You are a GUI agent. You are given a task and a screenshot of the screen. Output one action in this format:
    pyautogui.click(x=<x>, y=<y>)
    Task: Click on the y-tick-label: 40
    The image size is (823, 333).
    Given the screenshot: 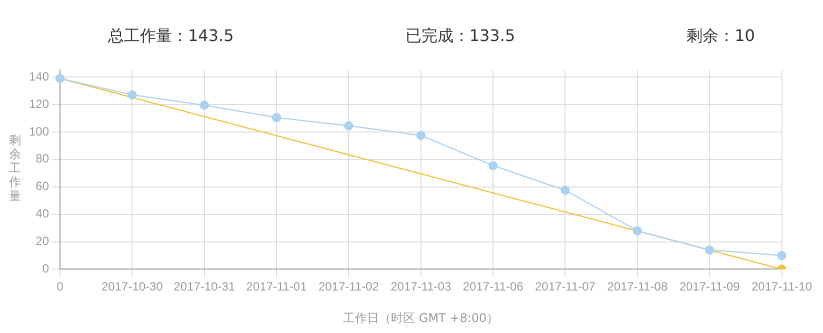 What is the action you would take?
    pyautogui.click(x=43, y=213)
    